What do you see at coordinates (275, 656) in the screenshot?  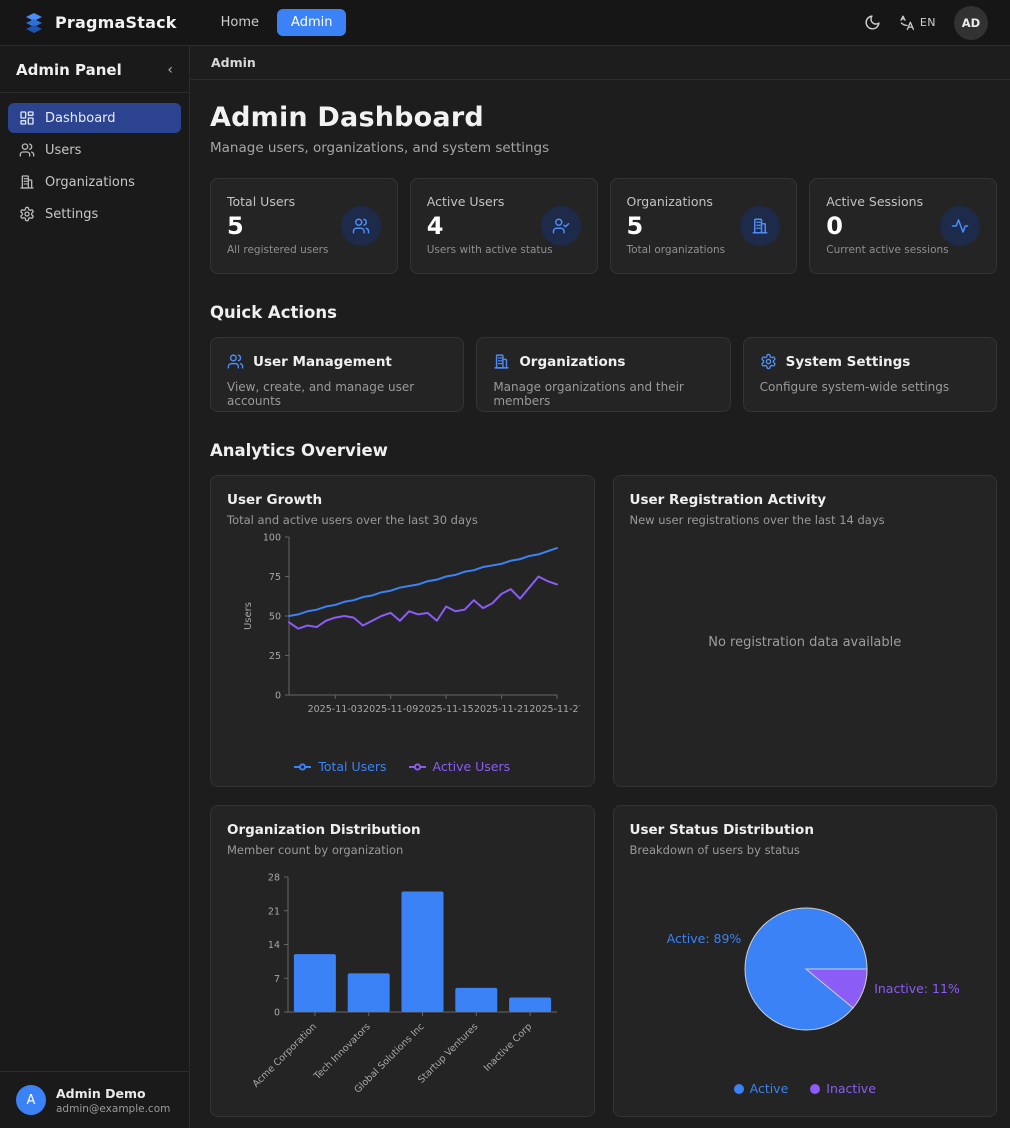 I see `svg-text: 25` at bounding box center [275, 656].